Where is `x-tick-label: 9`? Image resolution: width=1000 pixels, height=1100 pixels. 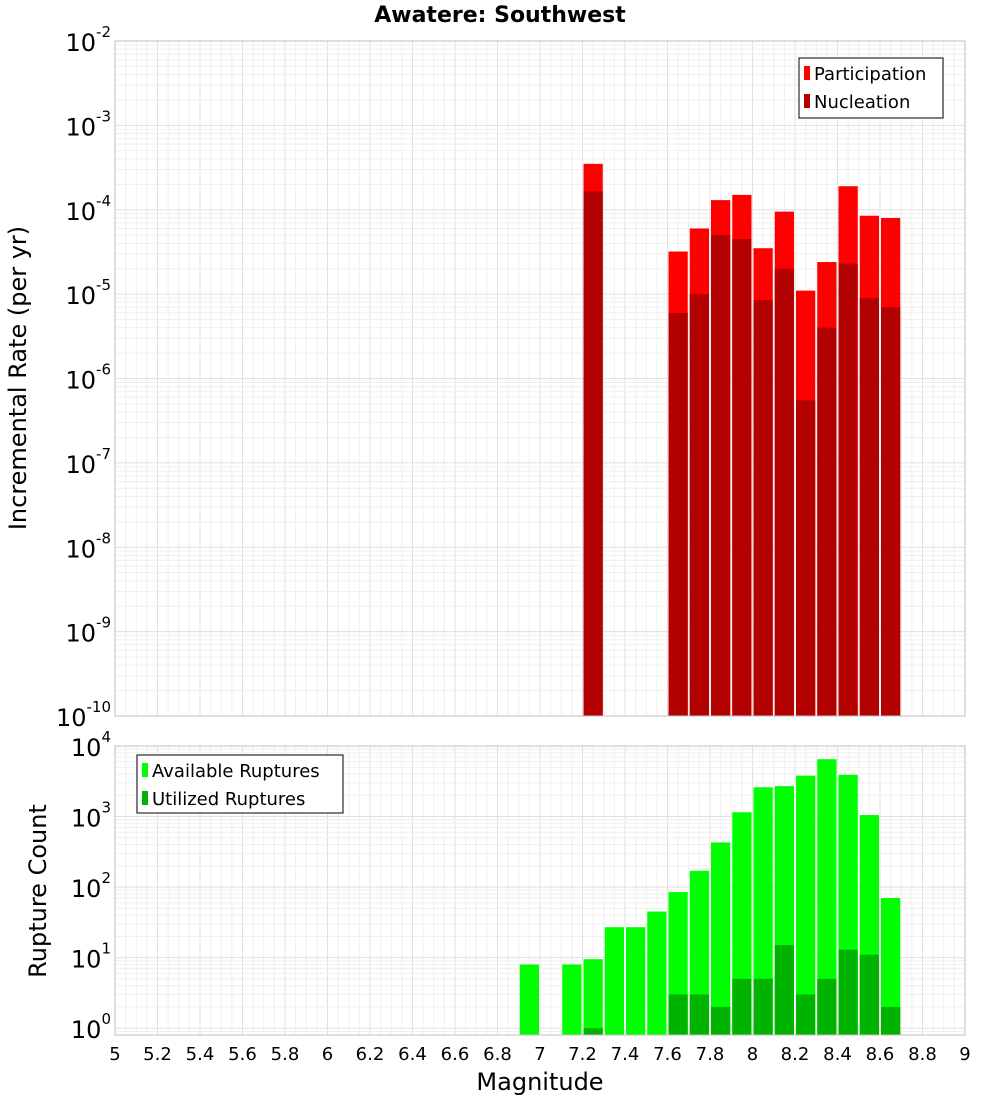 x-tick-label: 9 is located at coordinates (964, 1054).